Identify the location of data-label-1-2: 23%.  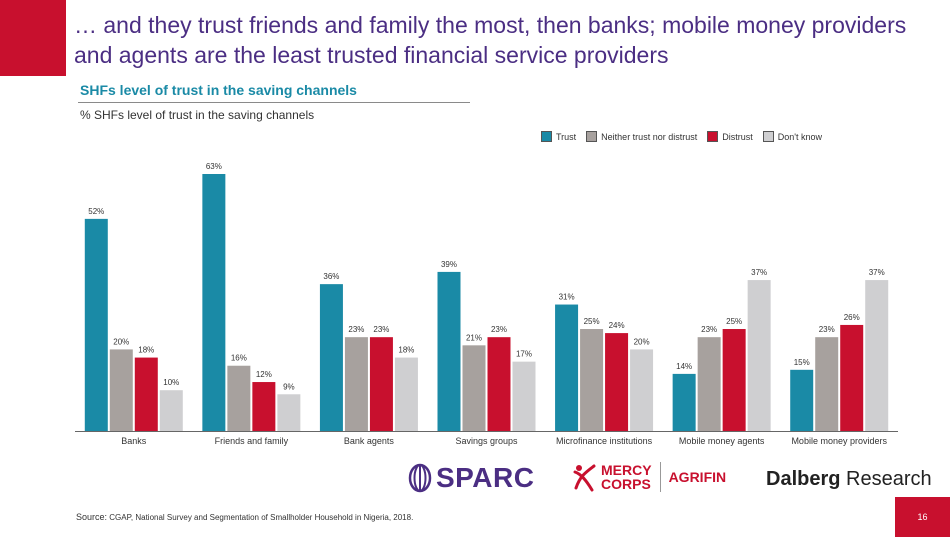
(356, 329).